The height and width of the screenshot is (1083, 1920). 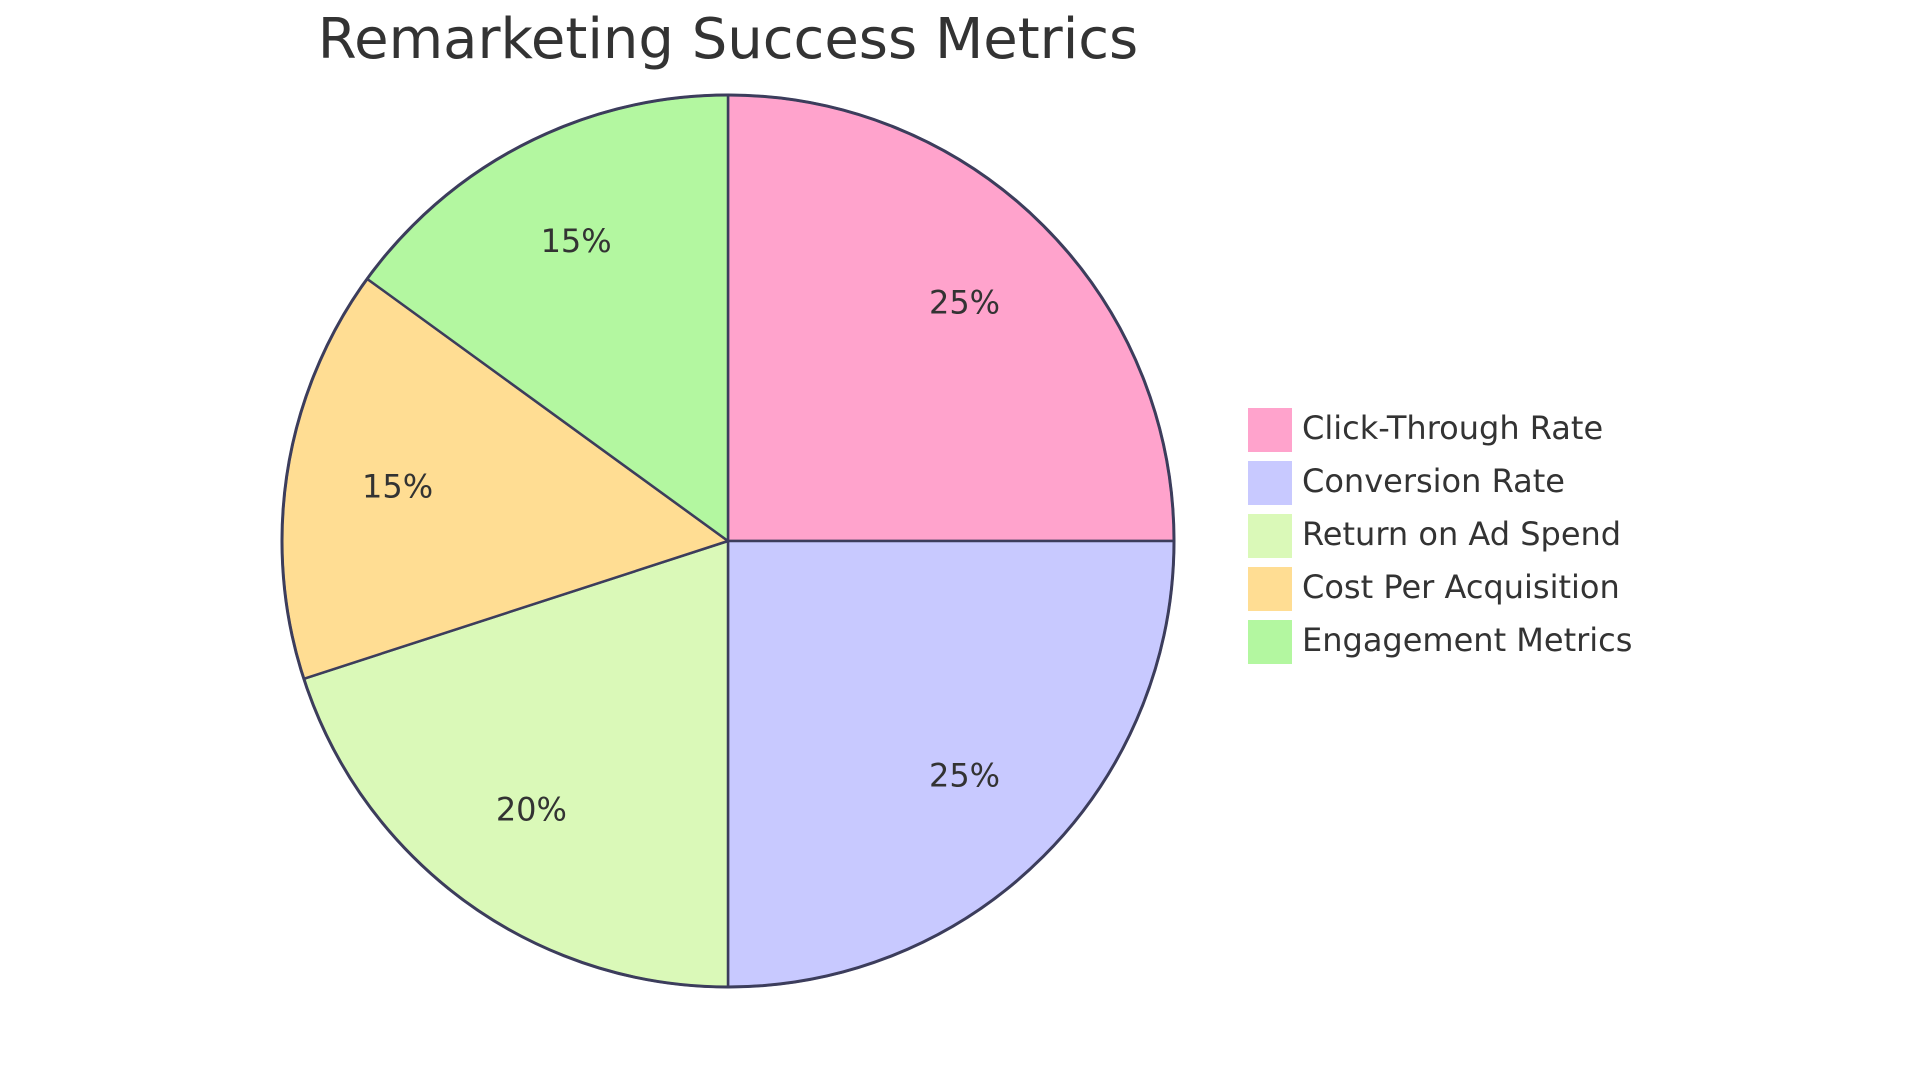 I want to click on chart-title: Remarketing Success Metrics, so click(x=728, y=39).